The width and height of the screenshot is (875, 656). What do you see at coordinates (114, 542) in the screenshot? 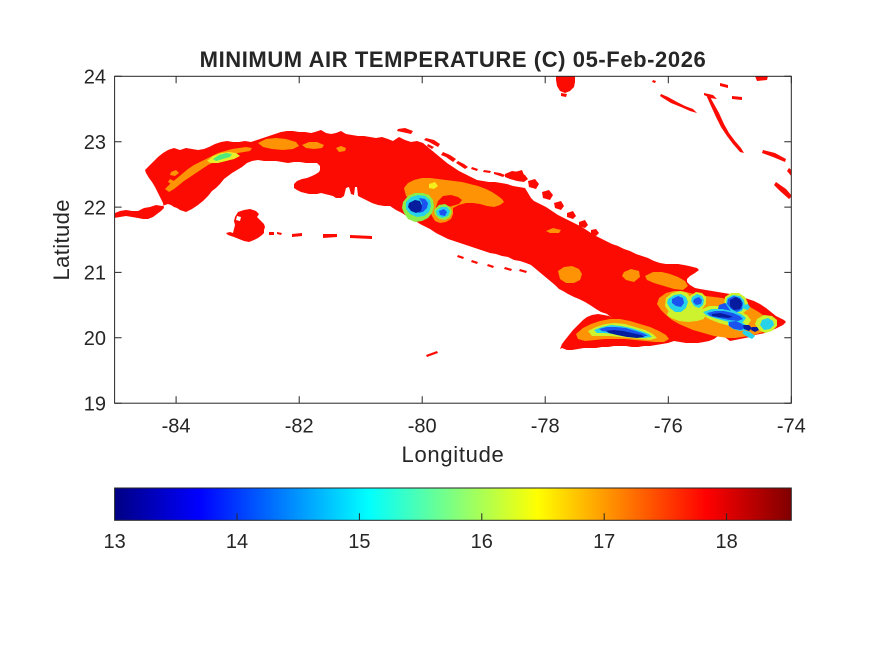
I see `svg-text: 13` at bounding box center [114, 542].